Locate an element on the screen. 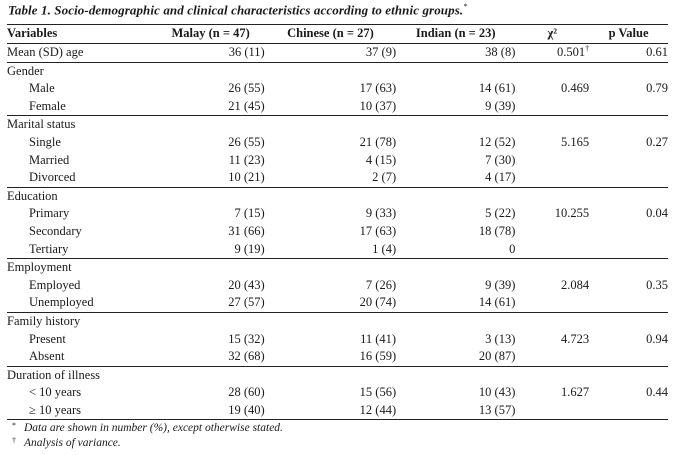 The width and height of the screenshot is (673, 455). cell-p-value: 0.79 is located at coordinates (628, 89).